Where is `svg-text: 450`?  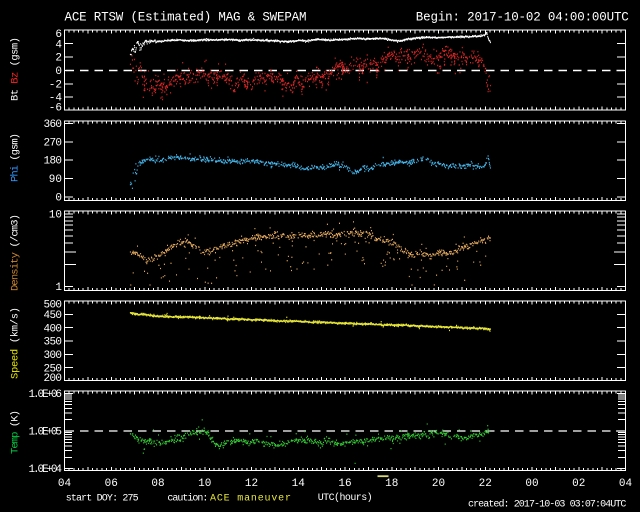
svg-text: 450 is located at coordinates (53, 316).